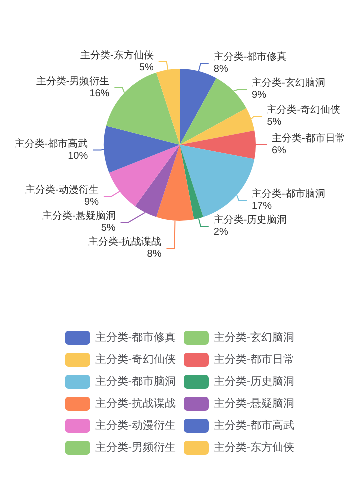 The image size is (360, 480). Describe the element at coordinates (254, 425) in the screenshot. I see `legend-label: 主分类-都市高武` at that location.